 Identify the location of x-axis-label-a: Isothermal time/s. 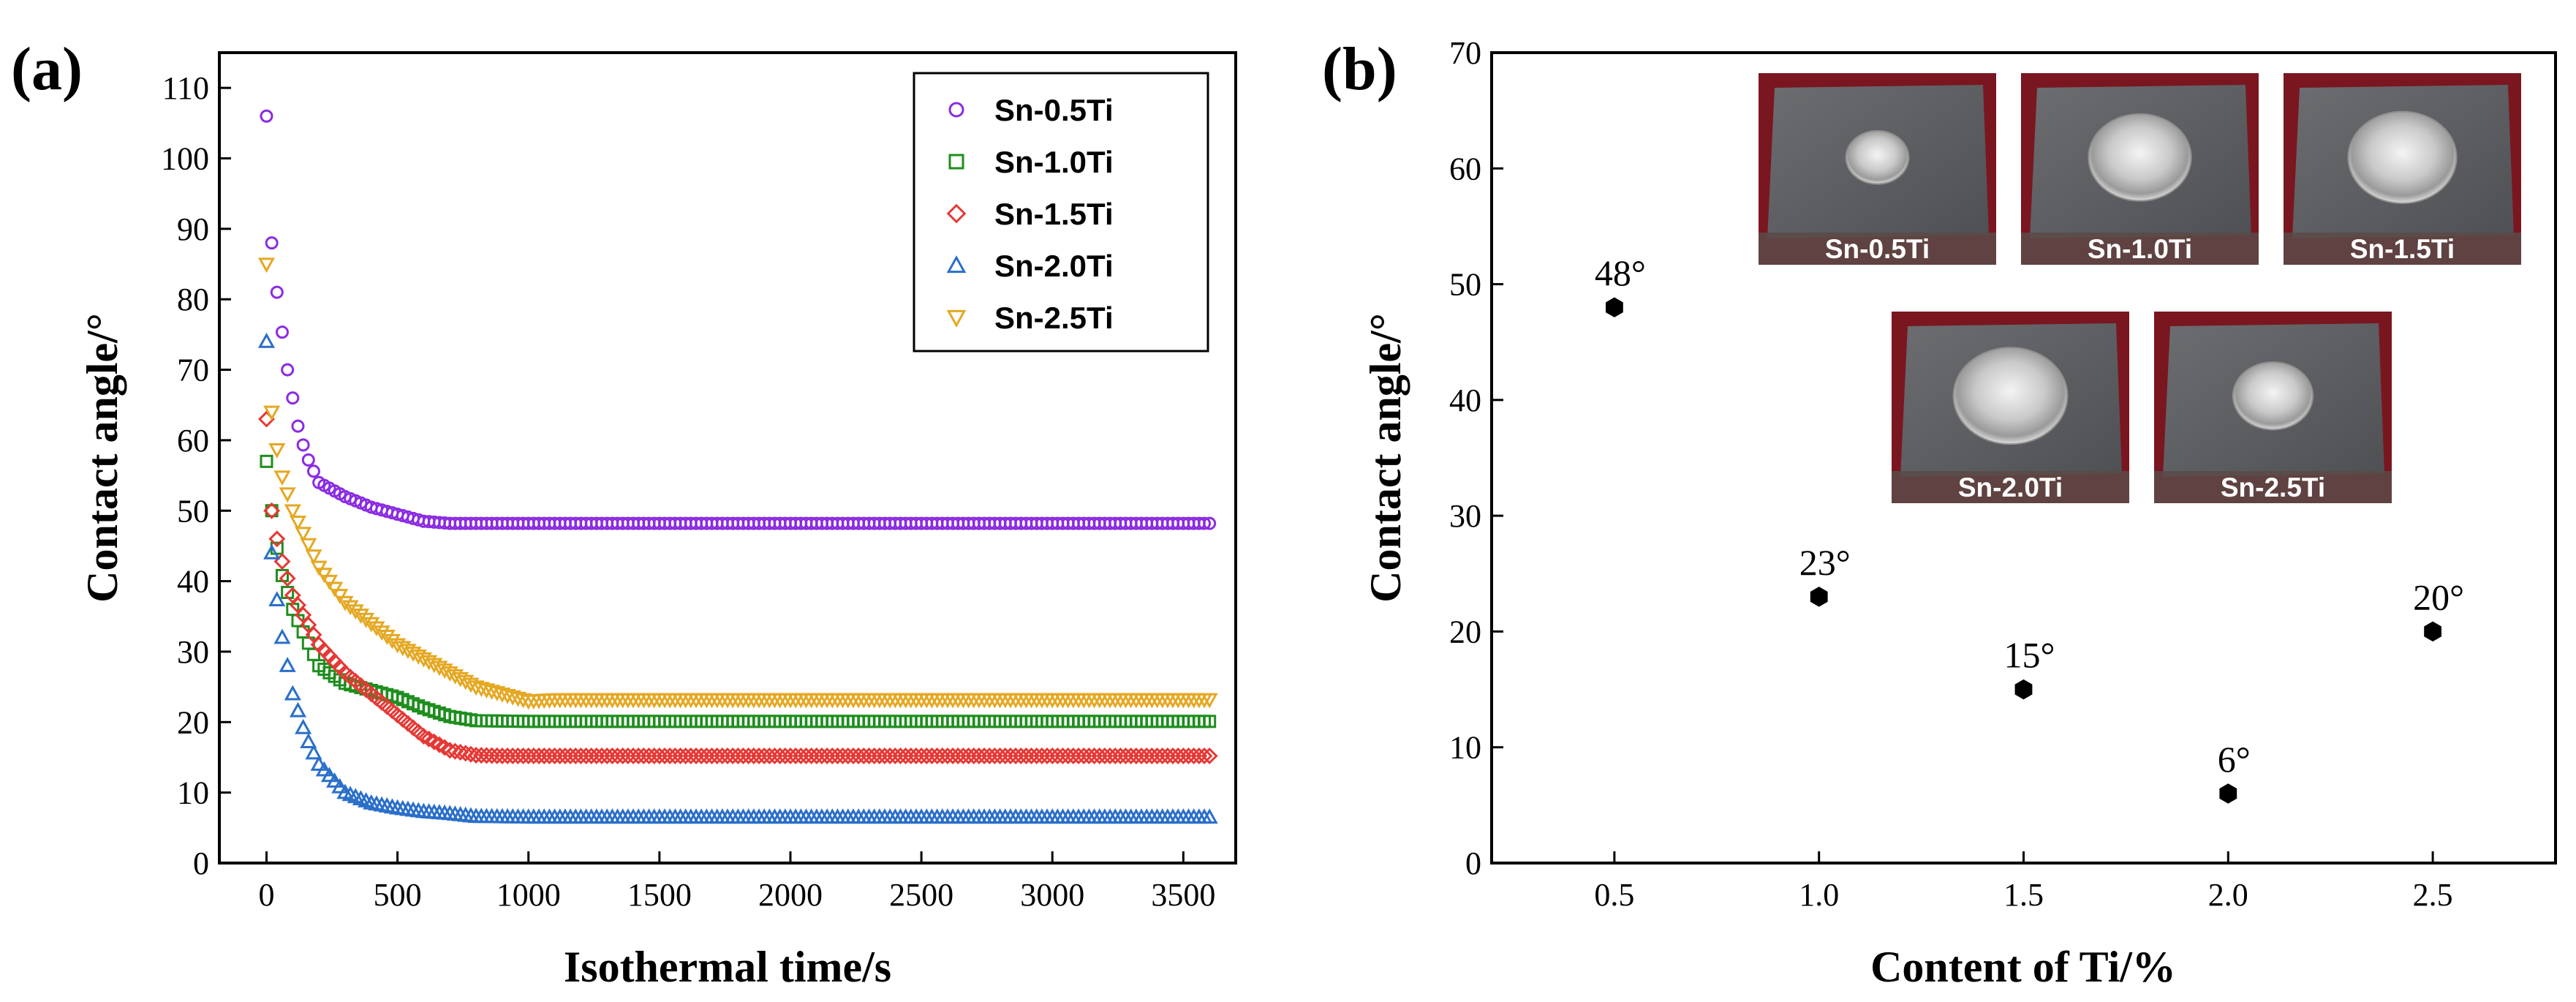
(727, 967).